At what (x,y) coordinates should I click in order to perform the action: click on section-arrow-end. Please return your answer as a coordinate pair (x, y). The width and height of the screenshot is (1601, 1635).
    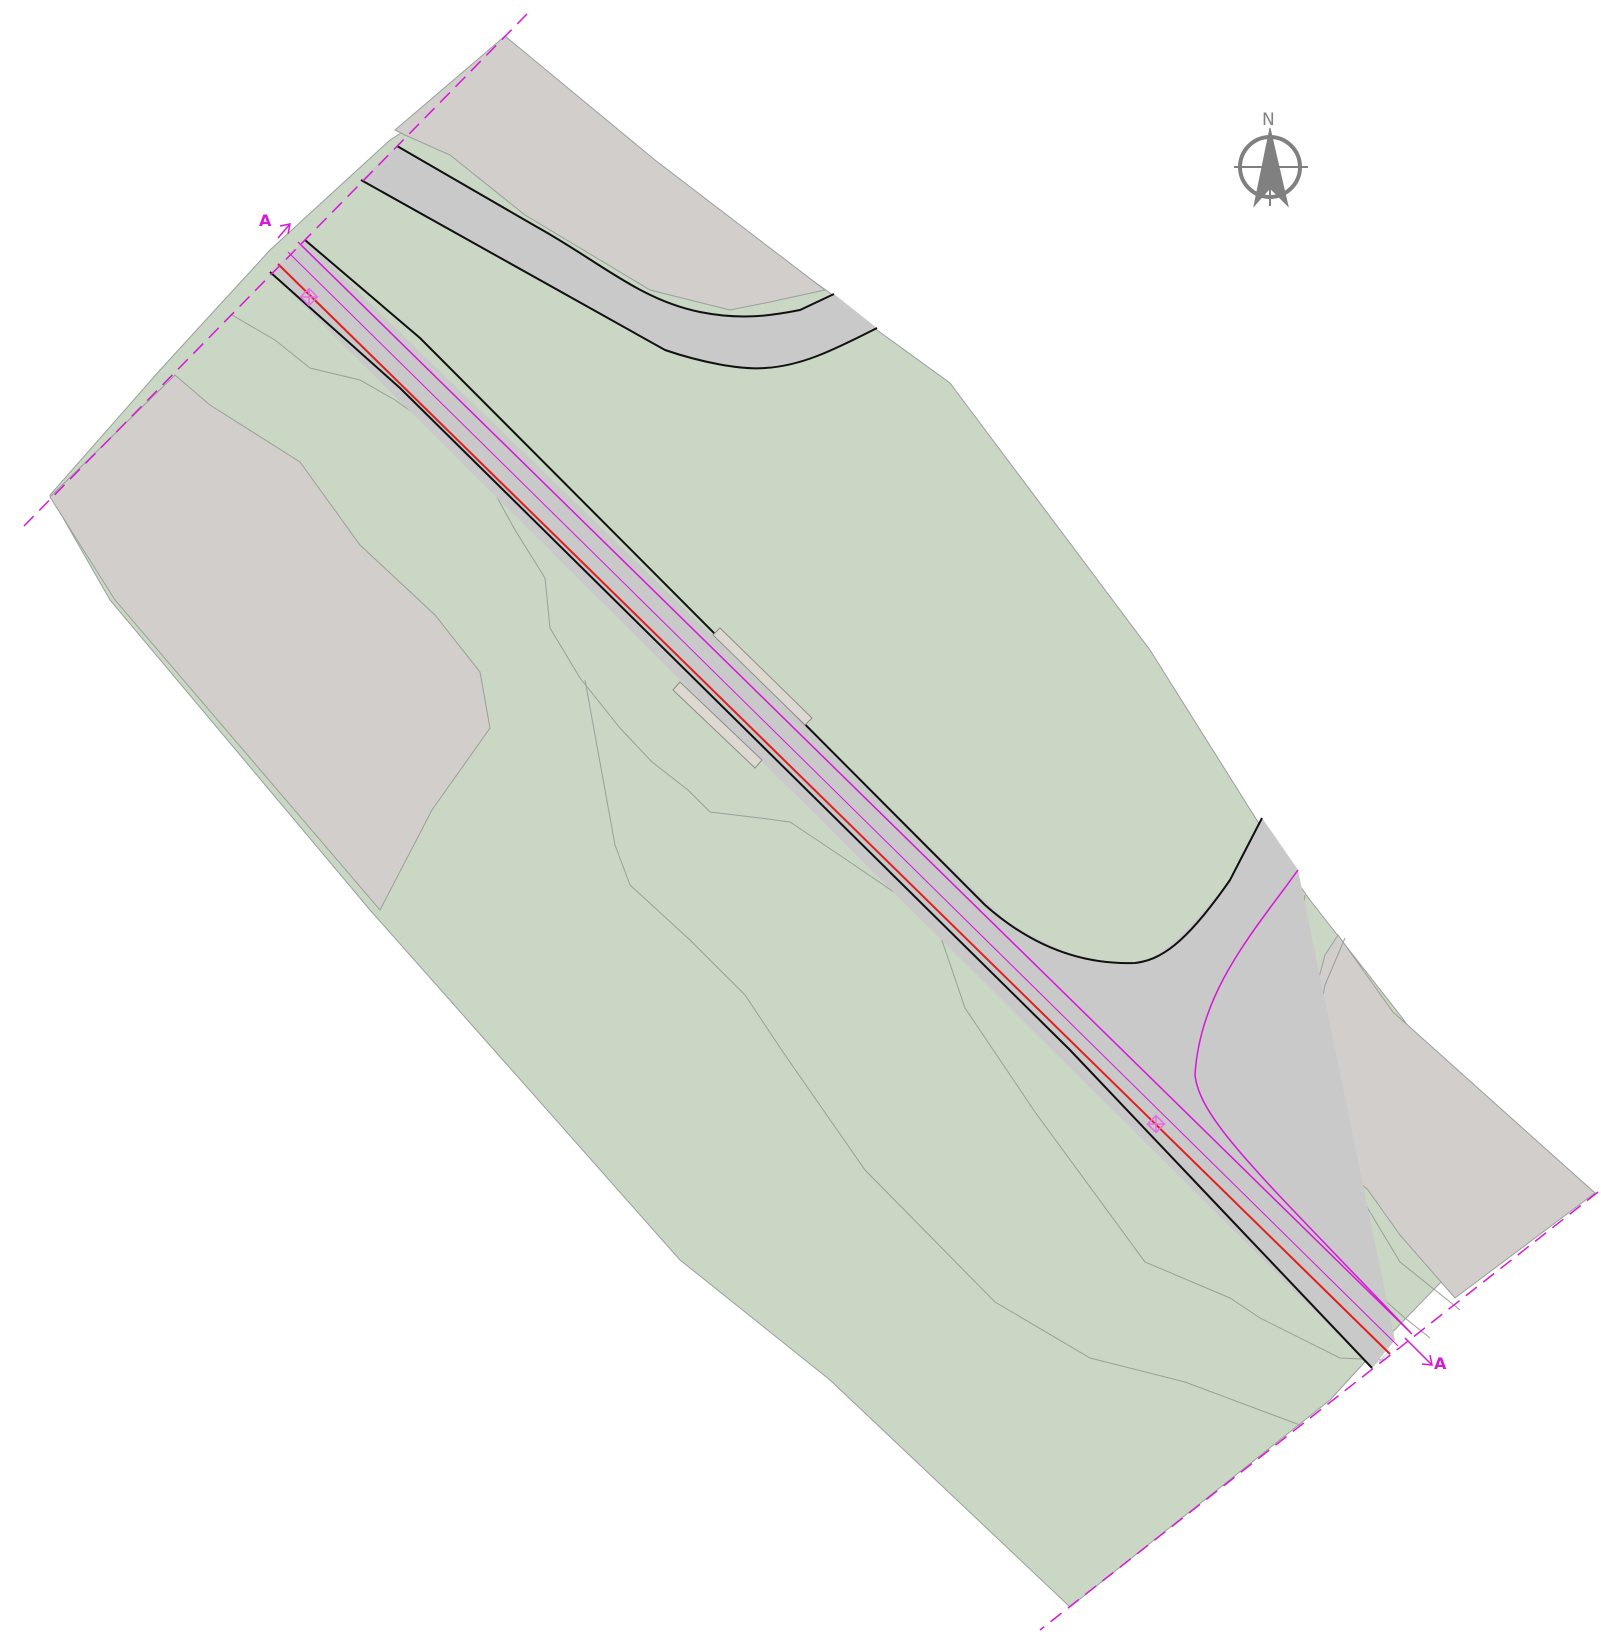
    Looking at the image, I should click on (1418, 1351).